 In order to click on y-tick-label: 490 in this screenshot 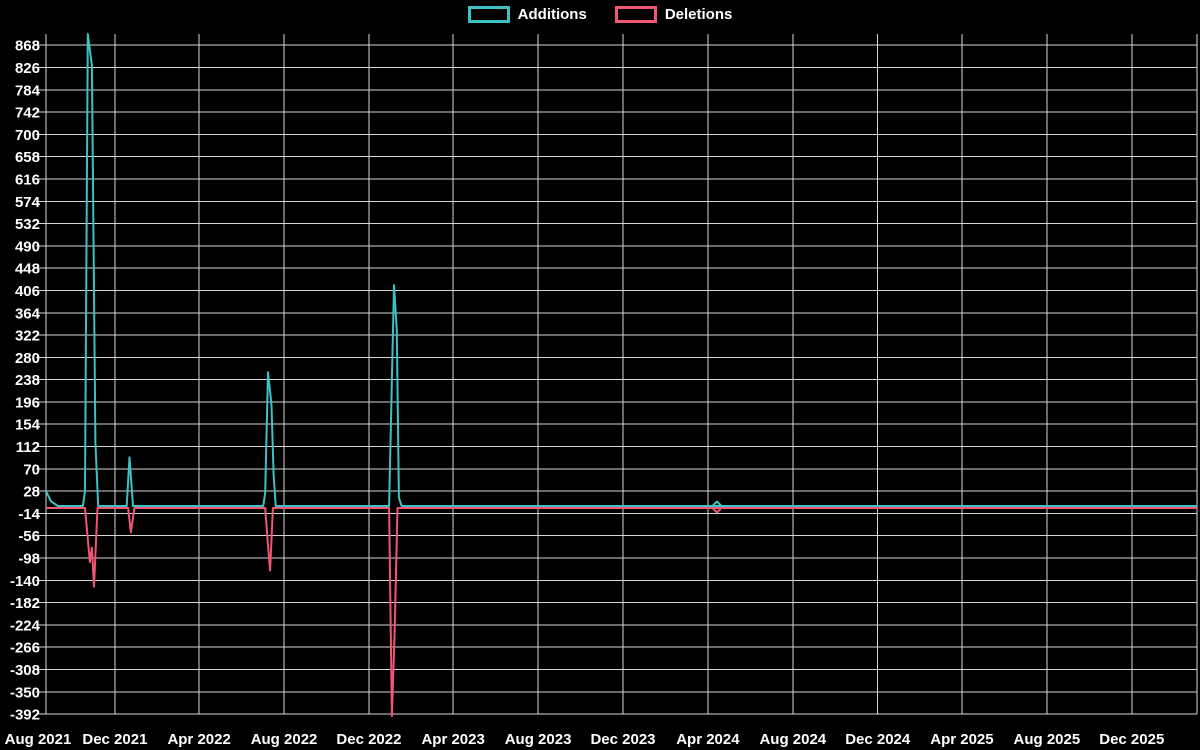, I will do `click(27, 246)`.